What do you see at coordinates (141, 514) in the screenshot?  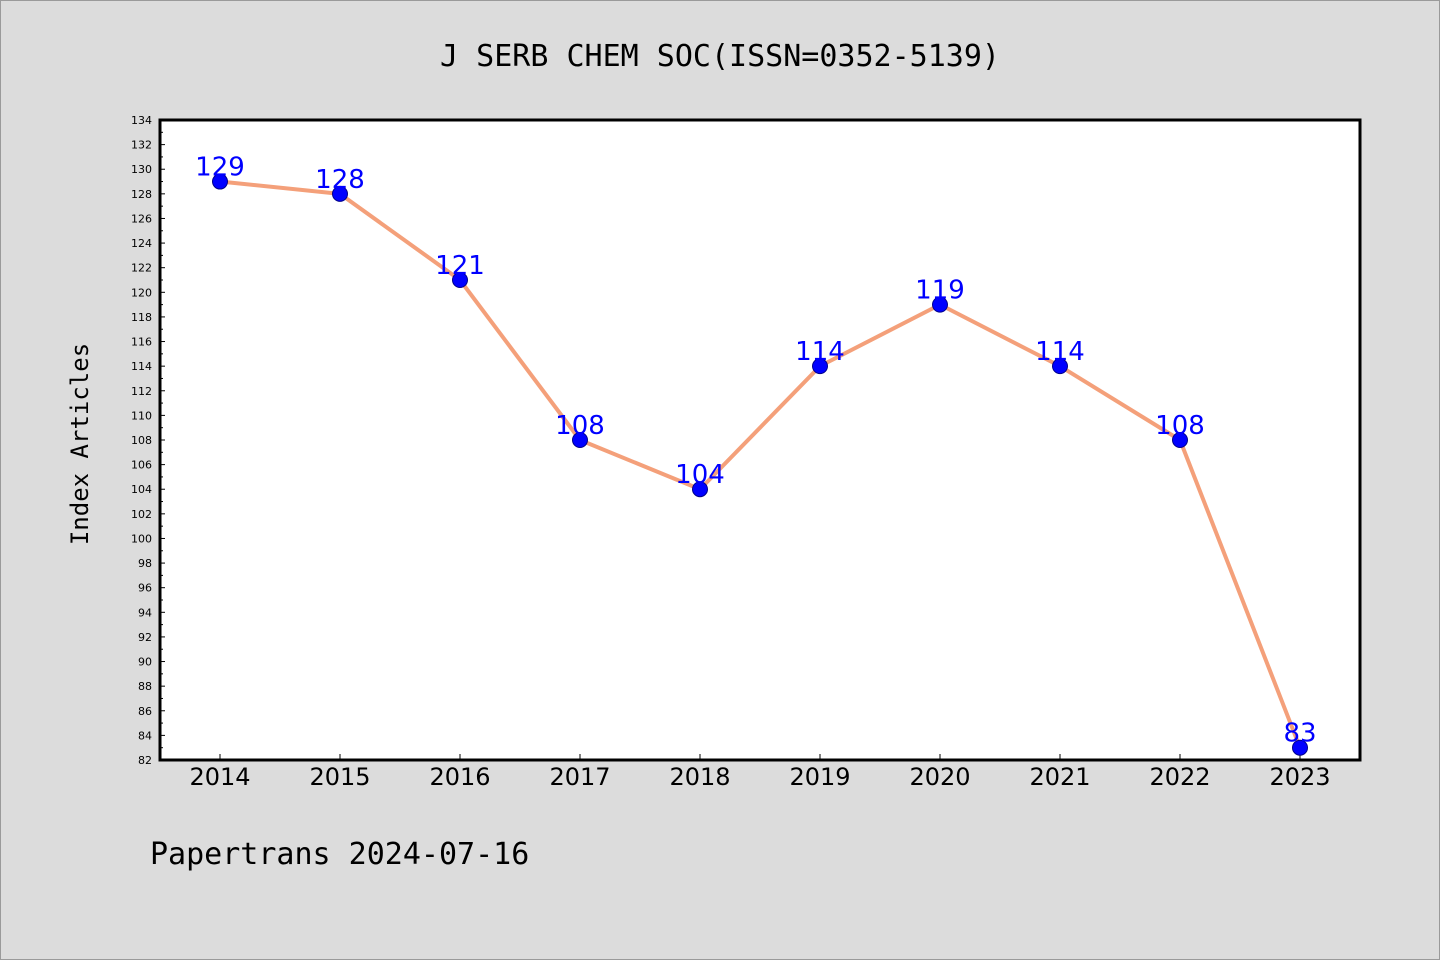 I see `y-tick-label: 102` at bounding box center [141, 514].